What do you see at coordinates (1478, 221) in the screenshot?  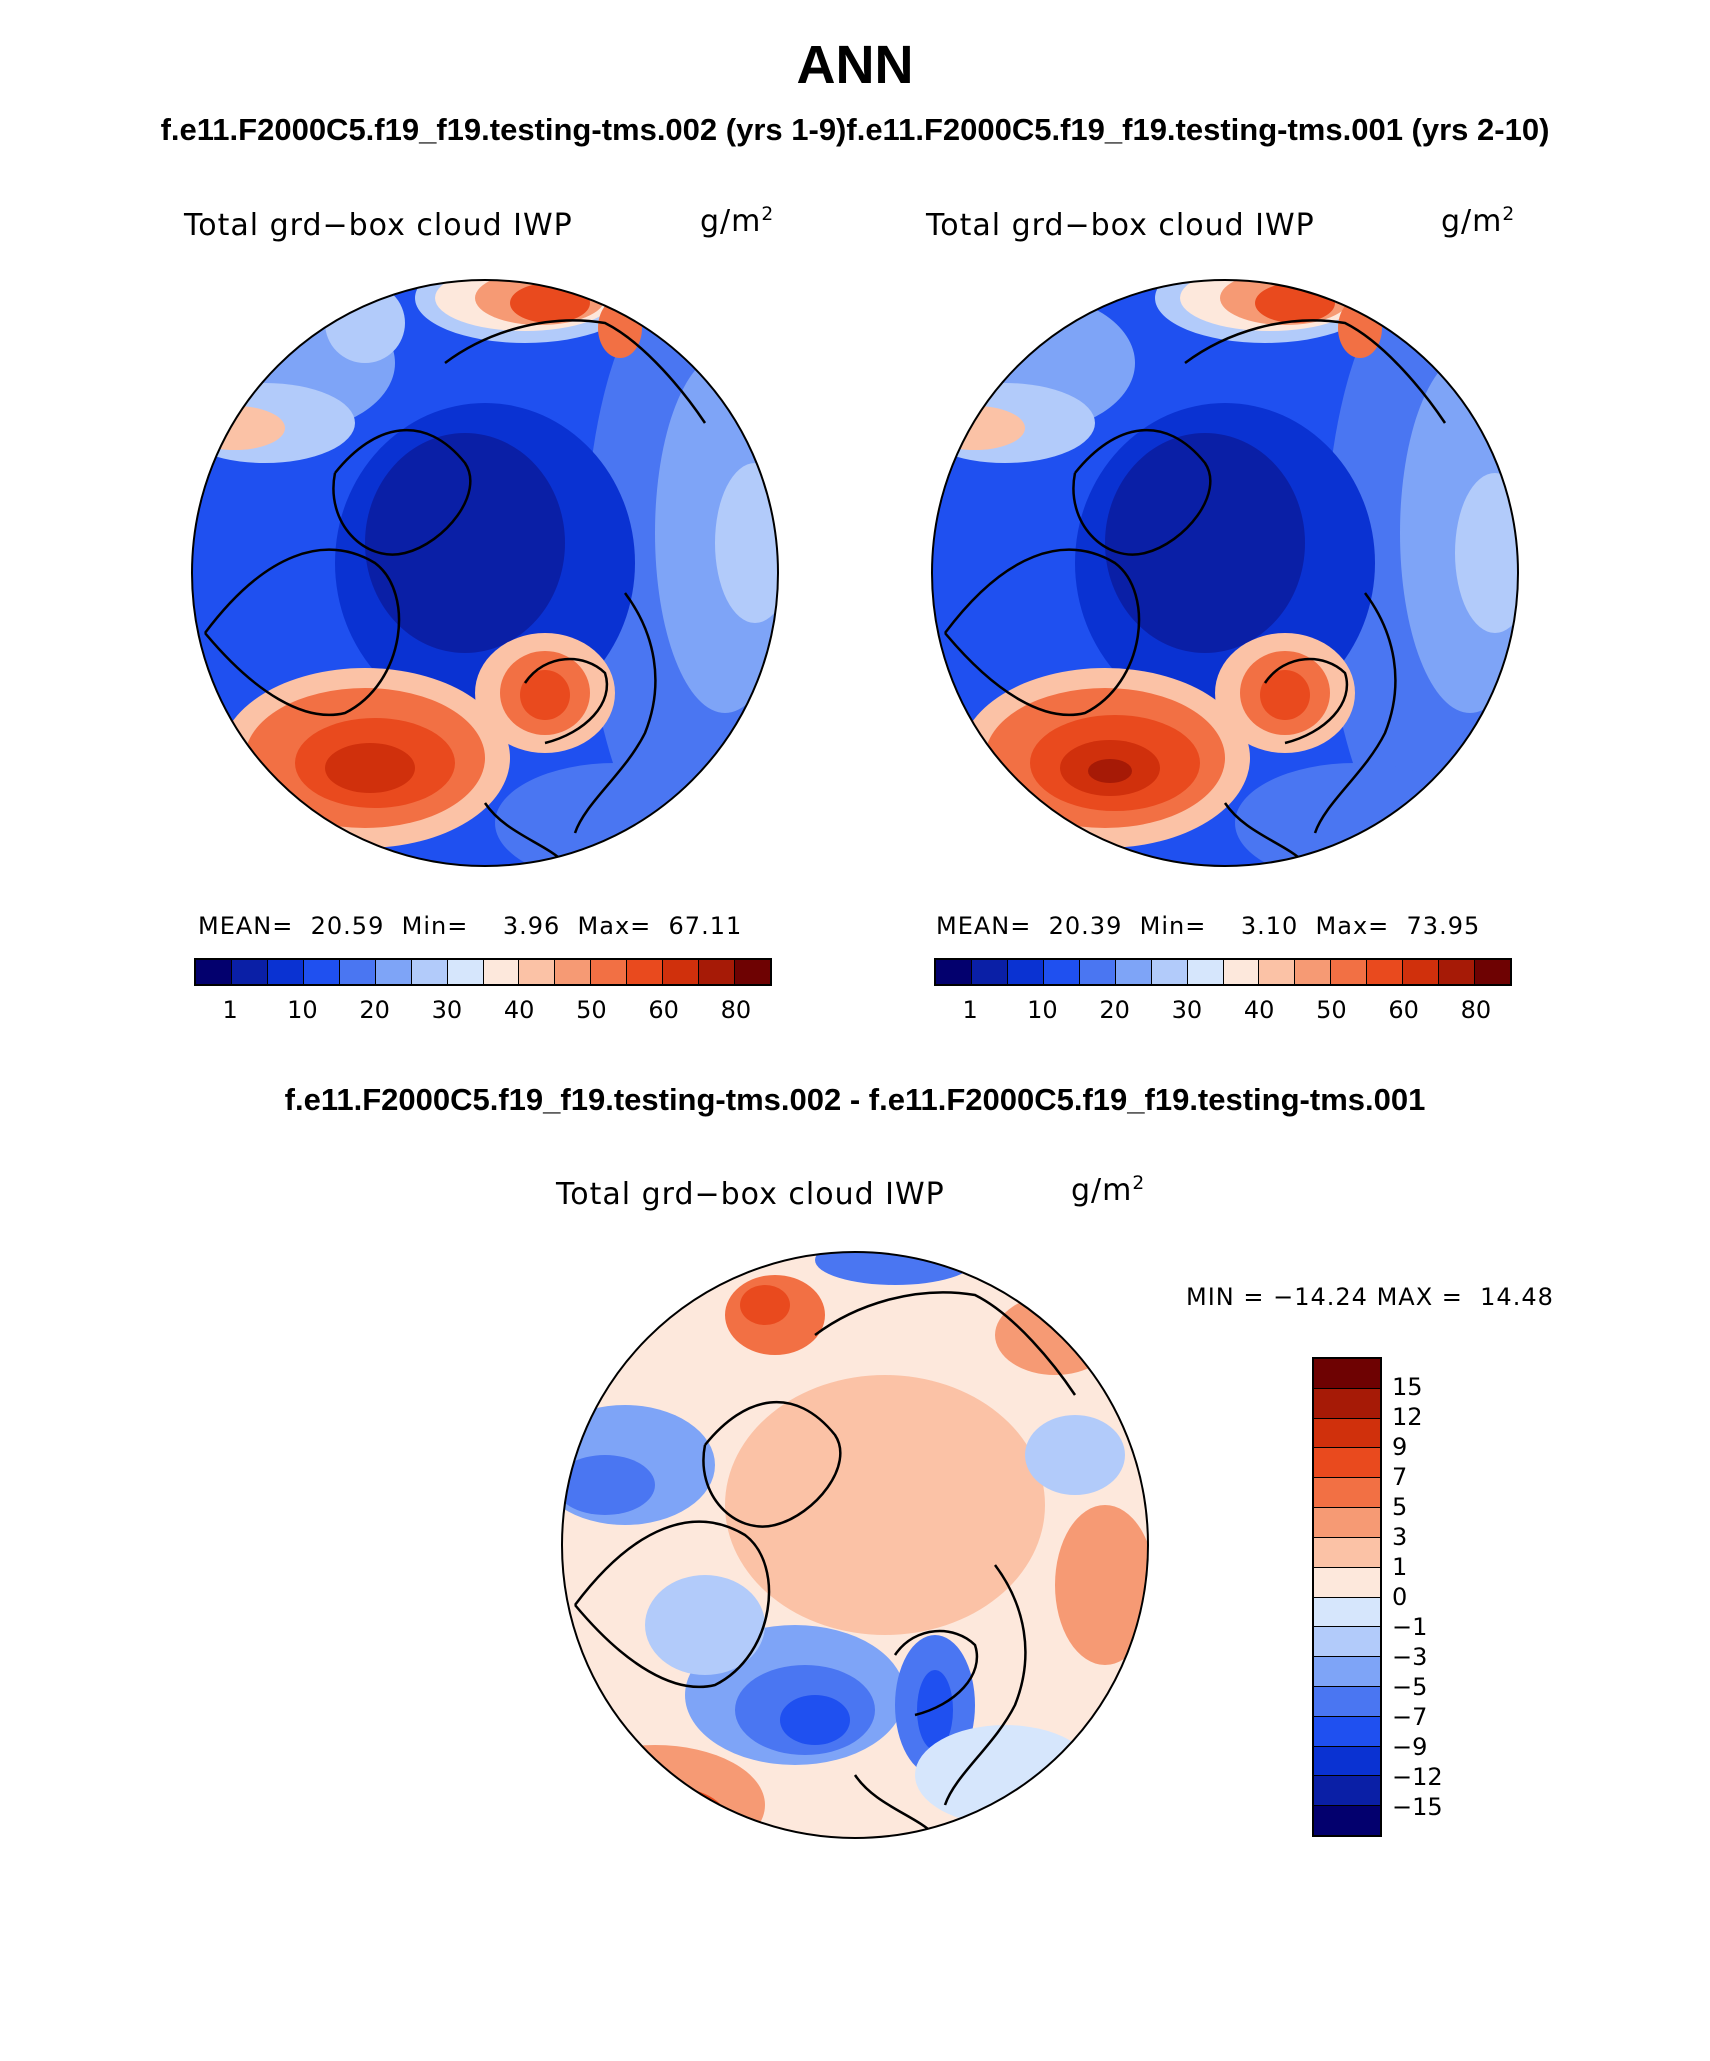 I see `panel2-units: g/m2` at bounding box center [1478, 221].